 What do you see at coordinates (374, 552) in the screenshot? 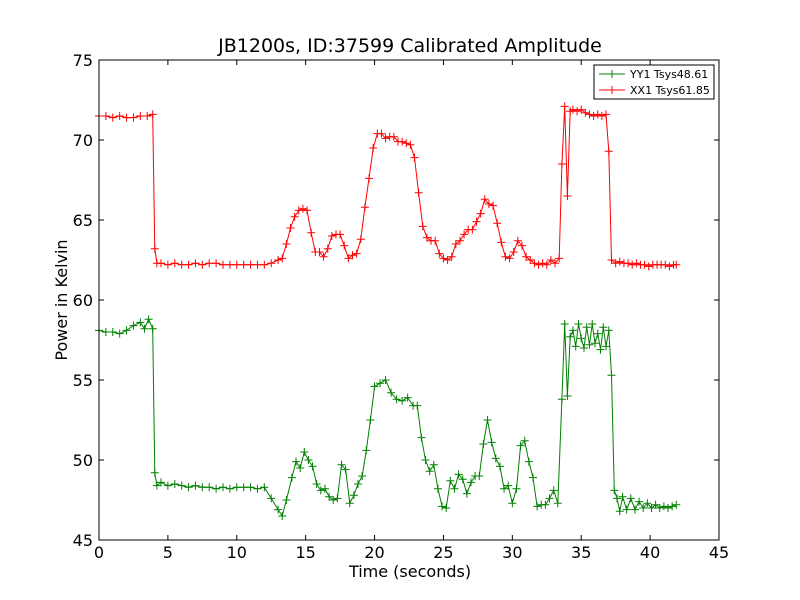
I see `x-tick-label: 20` at bounding box center [374, 552].